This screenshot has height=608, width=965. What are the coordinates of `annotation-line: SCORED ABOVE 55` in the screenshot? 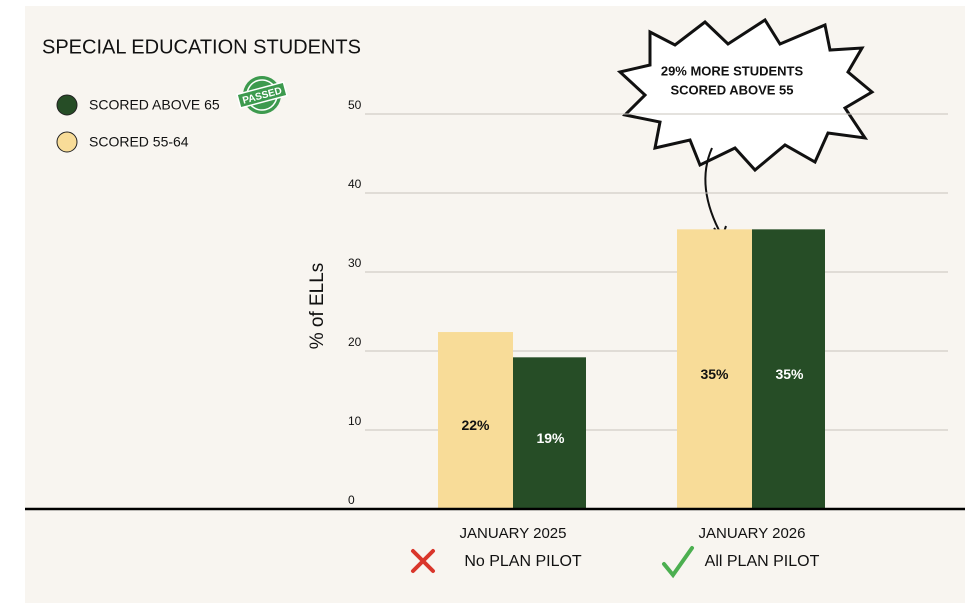 It's located at (731, 89).